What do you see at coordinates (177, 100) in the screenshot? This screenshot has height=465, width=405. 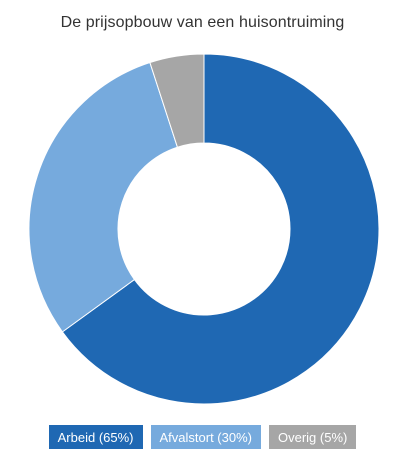 I see `slice-overig` at bounding box center [177, 100].